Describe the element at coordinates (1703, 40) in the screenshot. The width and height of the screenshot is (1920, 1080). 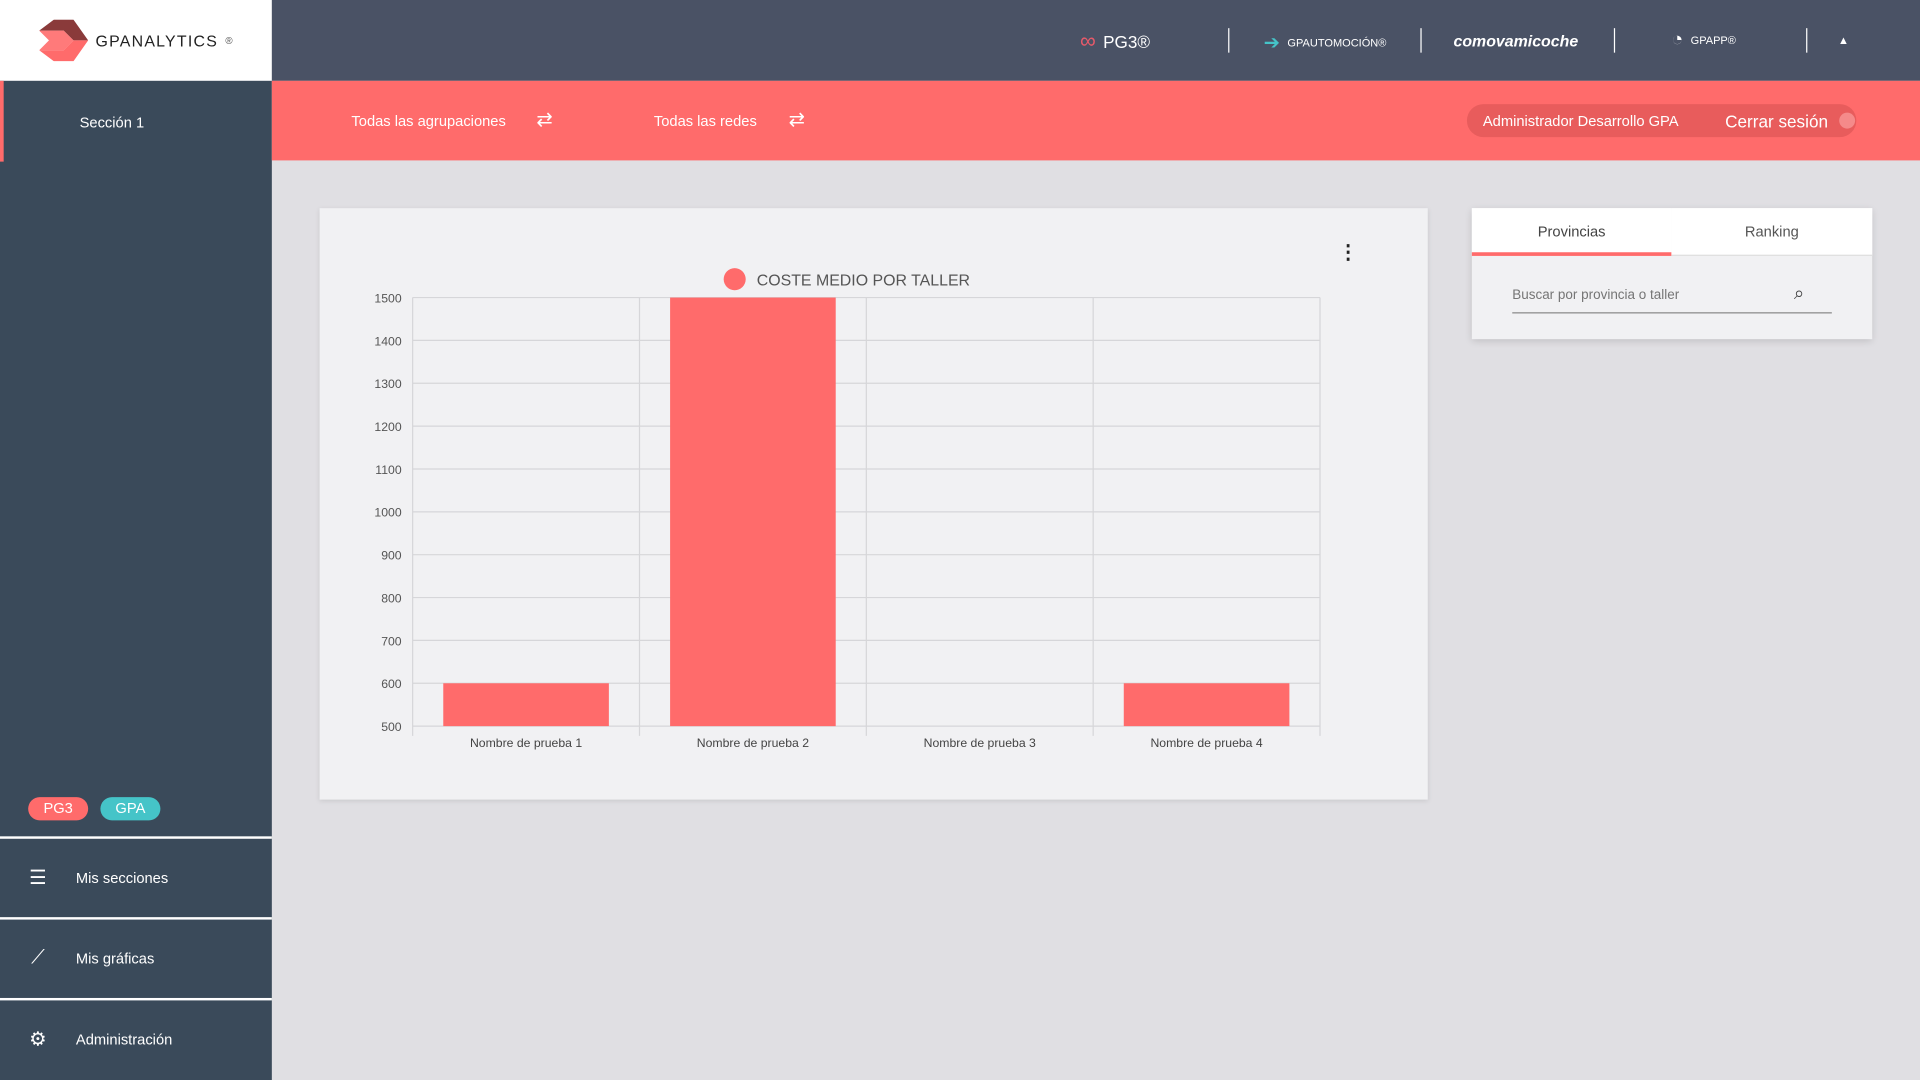
I see `brand-gpapp: ◔ GPAPP®` at that location.